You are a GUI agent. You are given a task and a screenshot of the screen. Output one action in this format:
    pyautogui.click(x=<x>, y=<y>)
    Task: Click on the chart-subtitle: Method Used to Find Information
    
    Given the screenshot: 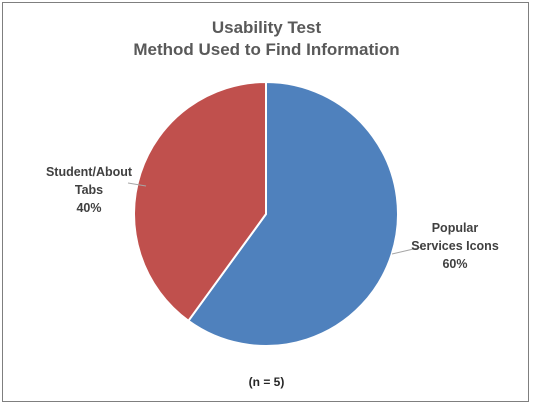 What is the action you would take?
    pyautogui.click(x=266, y=49)
    